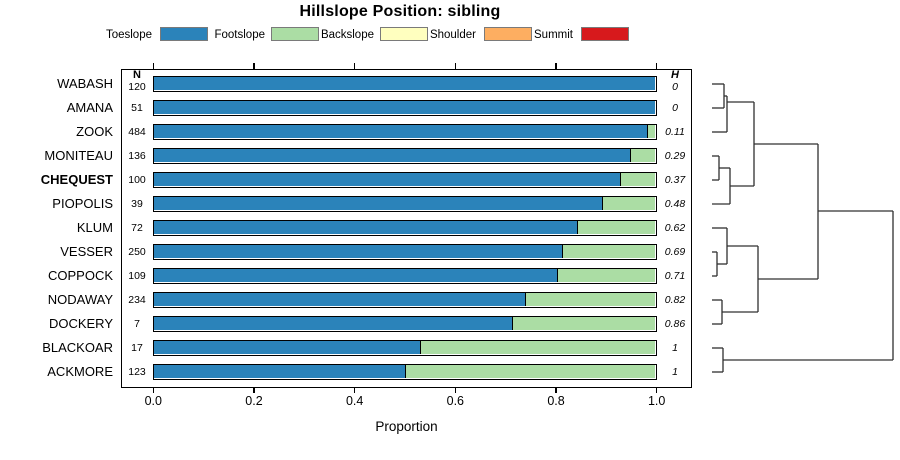  What do you see at coordinates (137, 107) in the screenshot?
I see `n-value: 51` at bounding box center [137, 107].